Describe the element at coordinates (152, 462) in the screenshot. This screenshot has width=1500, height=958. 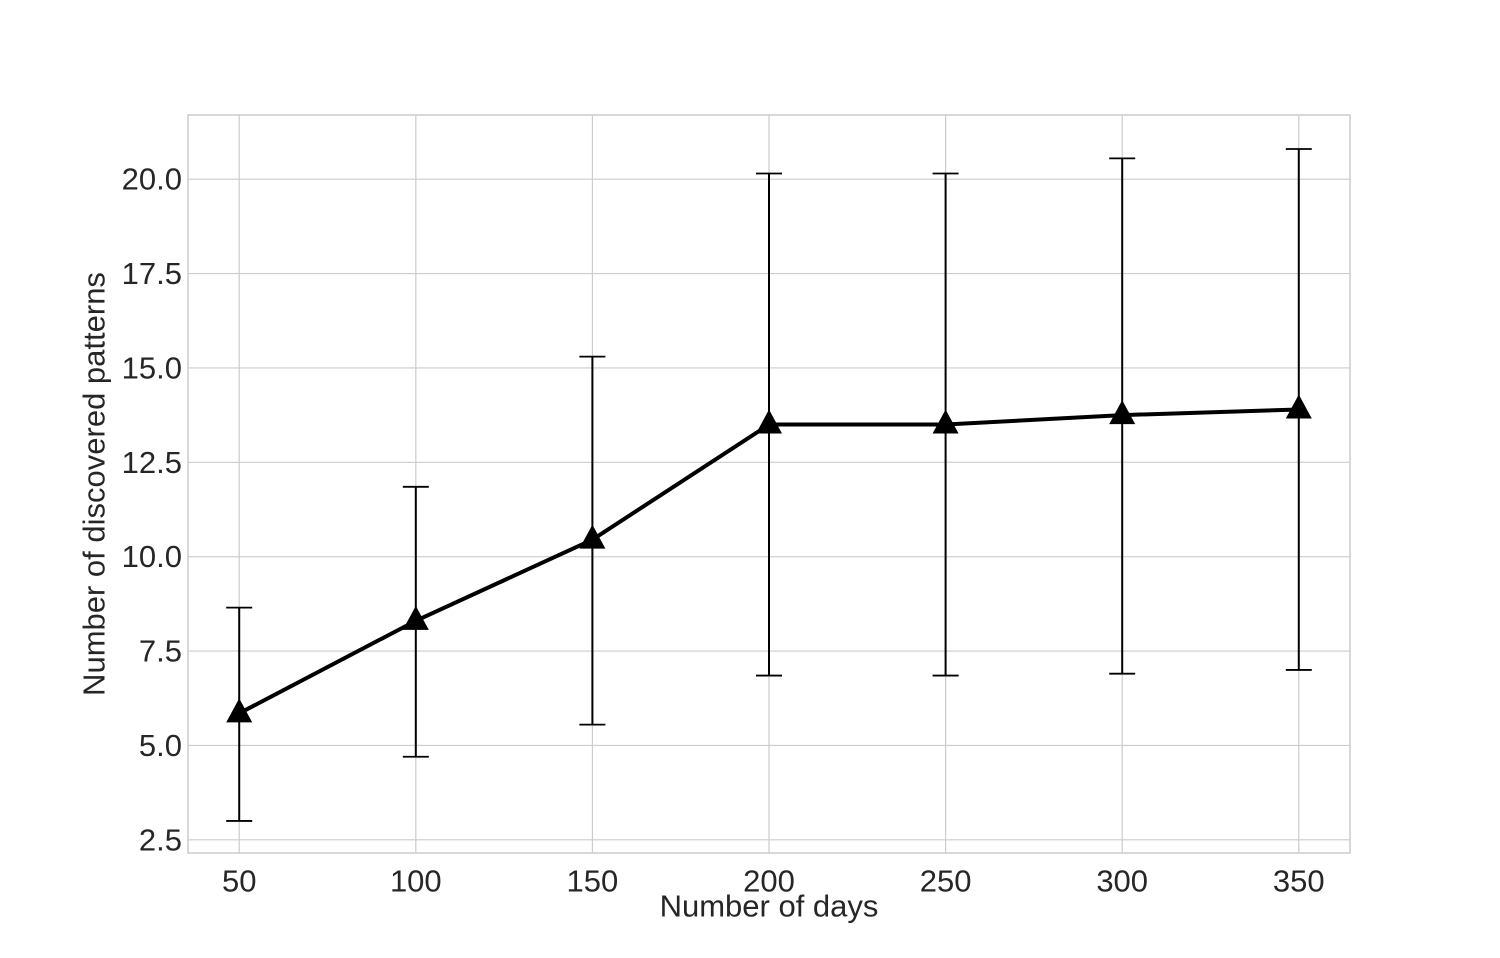
I see `y-tick-label: 12.5` at that location.